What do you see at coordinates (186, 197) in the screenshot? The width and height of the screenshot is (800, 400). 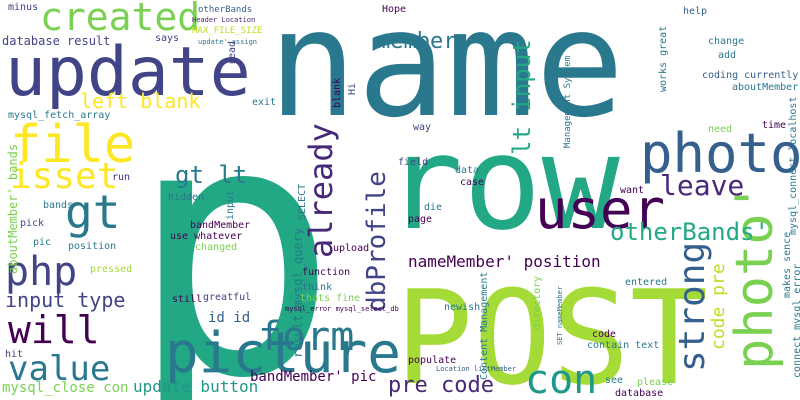 I see `word-hidden: hidden` at bounding box center [186, 197].